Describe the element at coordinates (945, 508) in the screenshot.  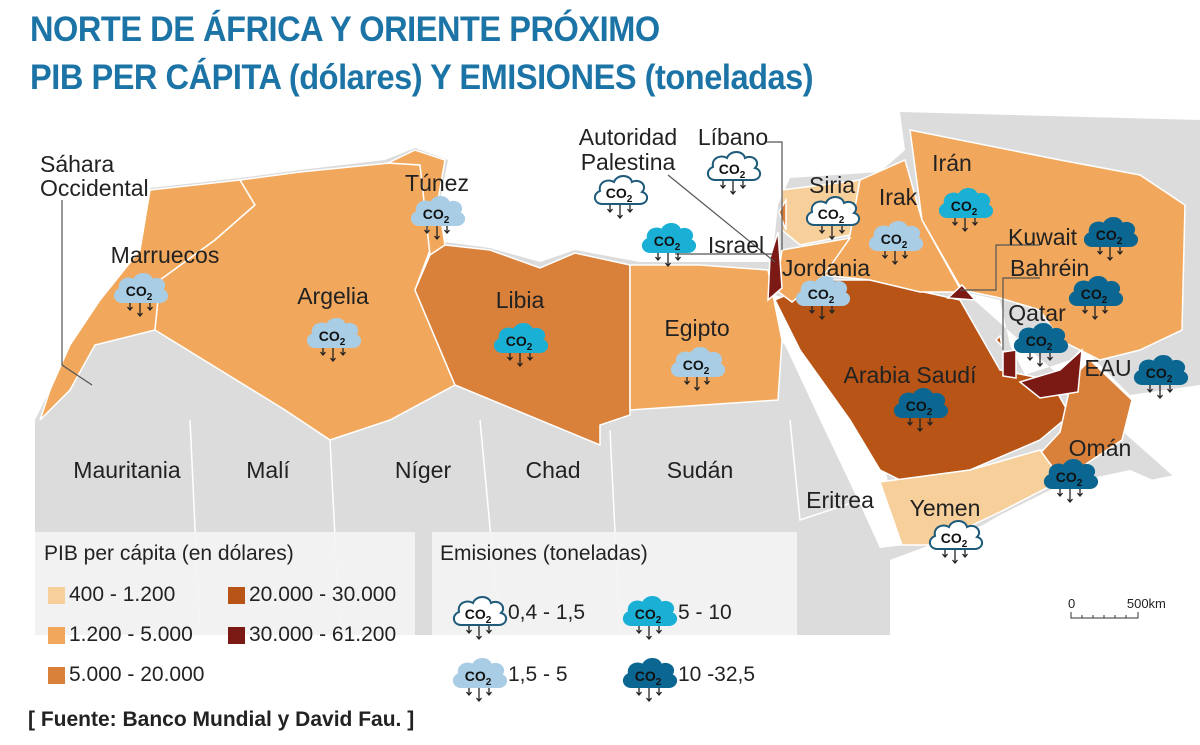
I see `country-label-yemen: Yemen` at that location.